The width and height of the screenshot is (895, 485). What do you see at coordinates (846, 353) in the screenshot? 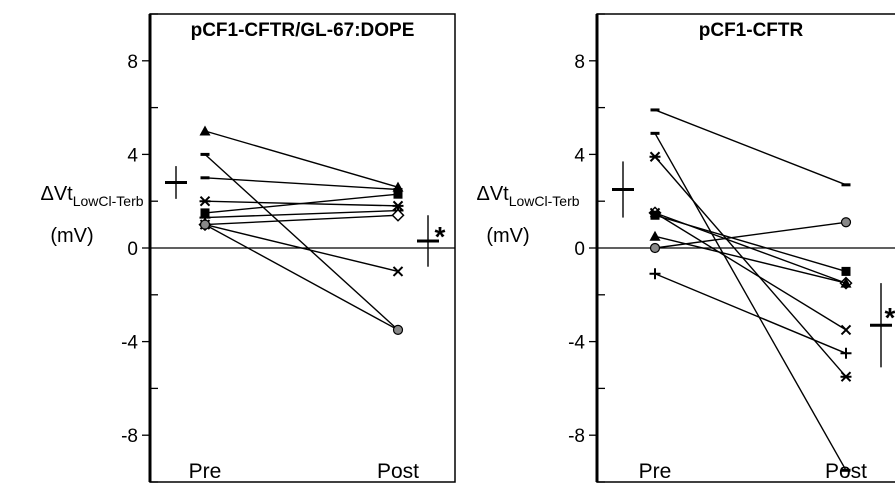
I see `point-post-plus` at bounding box center [846, 353].